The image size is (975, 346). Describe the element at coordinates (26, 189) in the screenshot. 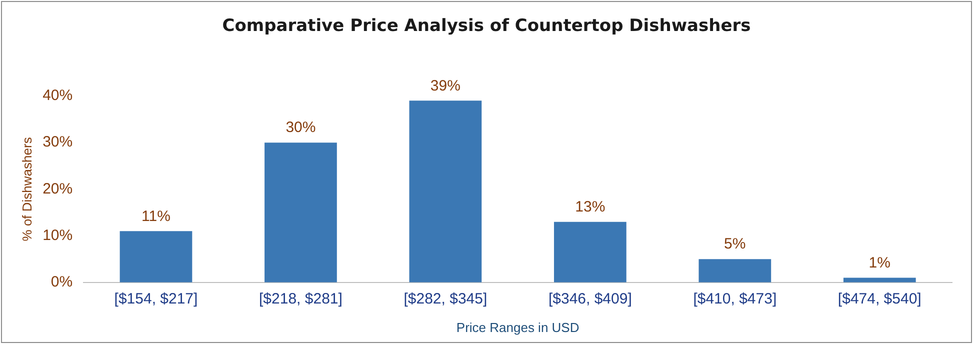

I see `y-axis-title: % of Dishwashers` at that location.